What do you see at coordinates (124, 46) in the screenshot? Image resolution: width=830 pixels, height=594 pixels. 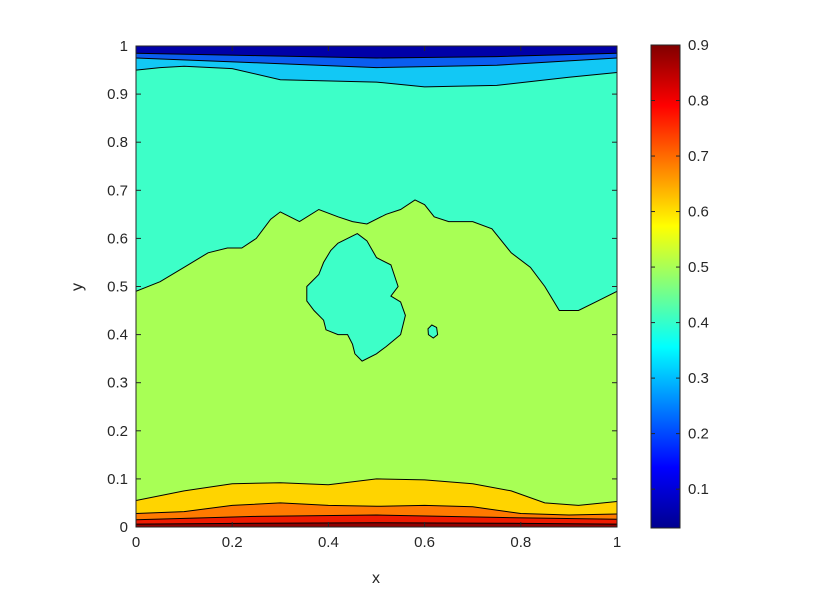 I see `y-tick-label: 1` at bounding box center [124, 46].